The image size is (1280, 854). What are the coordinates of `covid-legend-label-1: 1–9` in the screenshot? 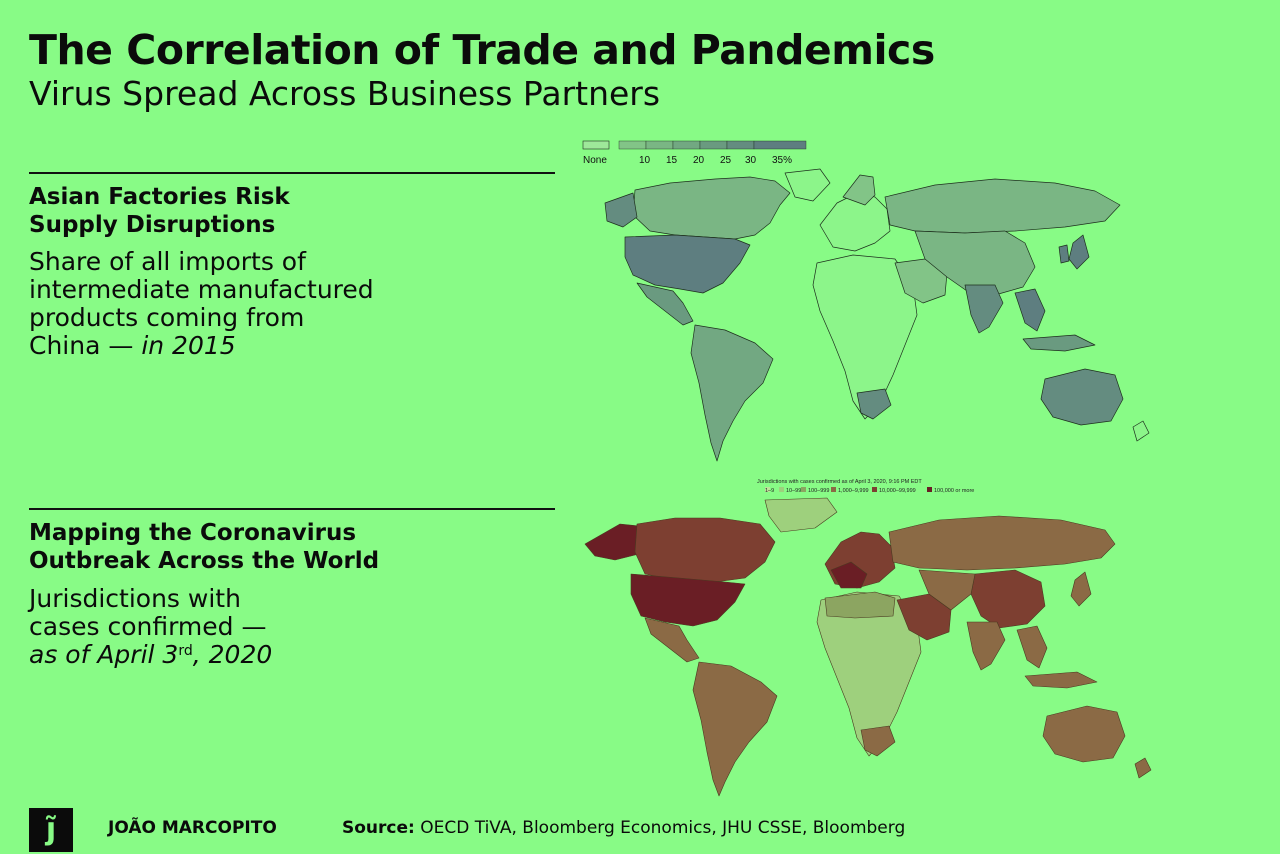 It's located at (769, 491).